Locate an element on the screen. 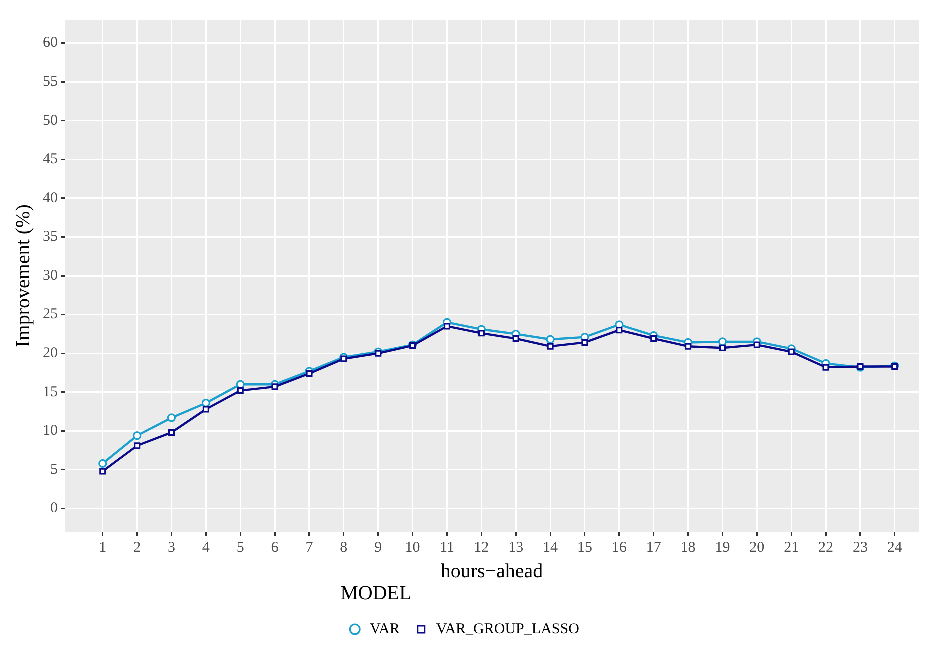 The image size is (935, 655). x-tick-label: 10 is located at coordinates (412, 548).